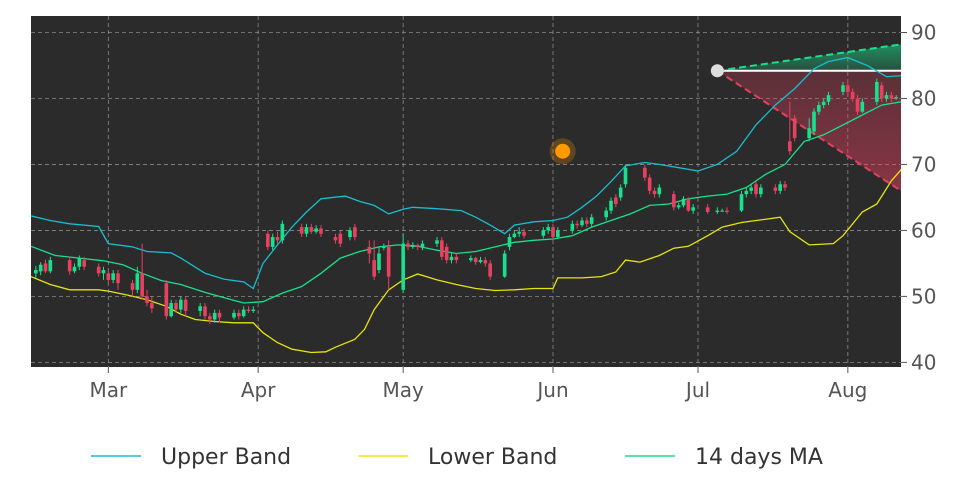 This screenshot has height=486, width=972. I want to click on forecast-lower-area, so click(809, 130).